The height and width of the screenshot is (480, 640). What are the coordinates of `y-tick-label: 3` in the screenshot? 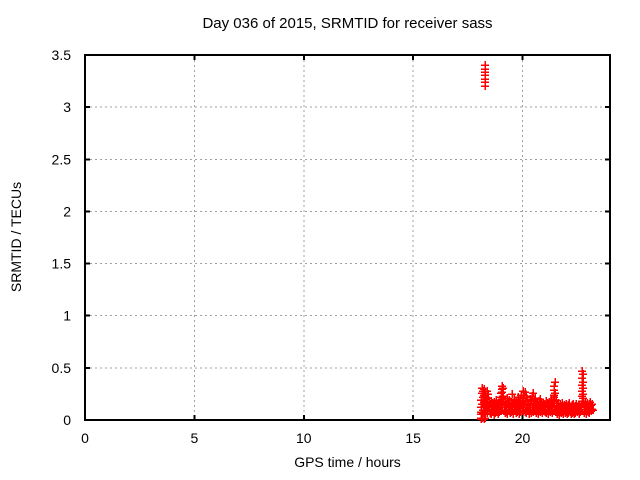 It's located at (67, 107).